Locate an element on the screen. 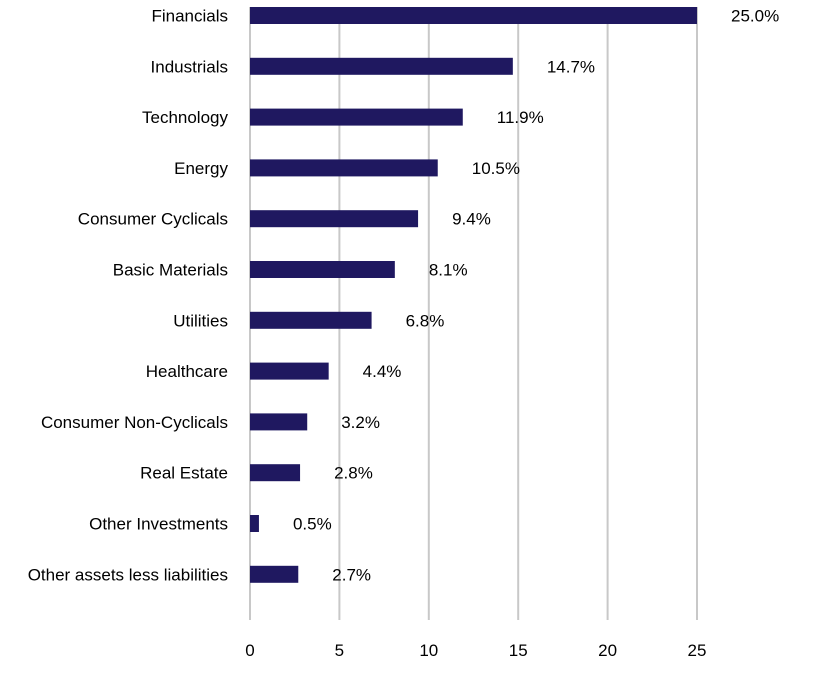  data-label: 8.1% is located at coordinates (448, 270).